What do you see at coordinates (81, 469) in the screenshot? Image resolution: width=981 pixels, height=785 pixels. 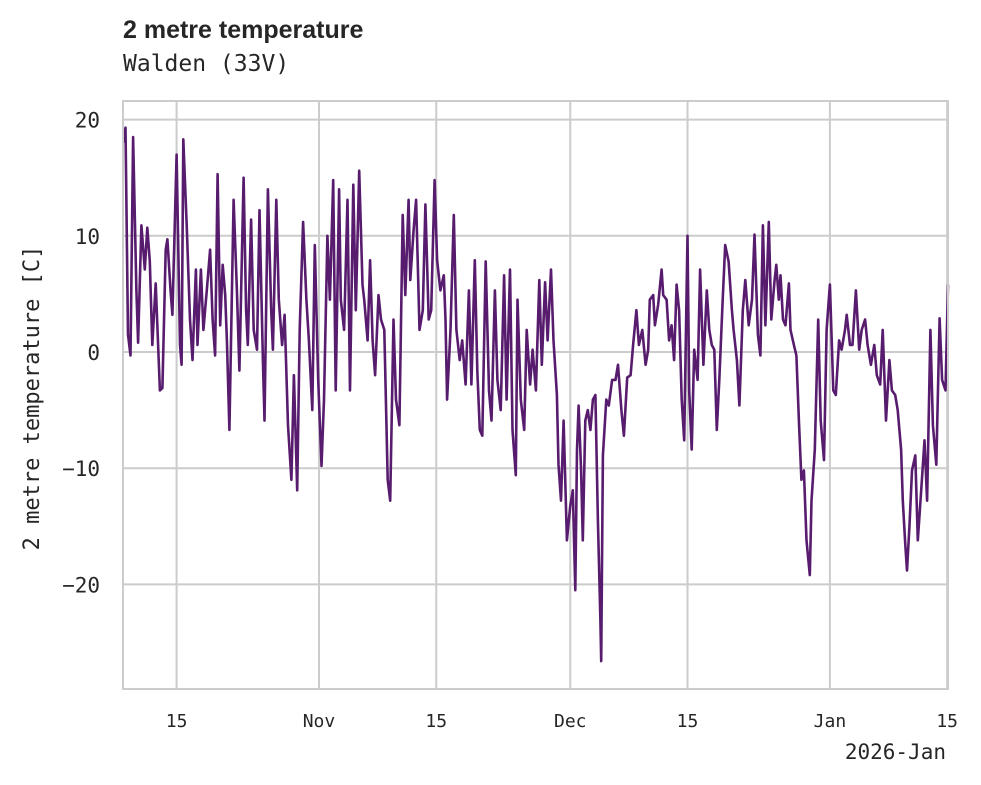 I see `y-tick-label: −10` at bounding box center [81, 469].